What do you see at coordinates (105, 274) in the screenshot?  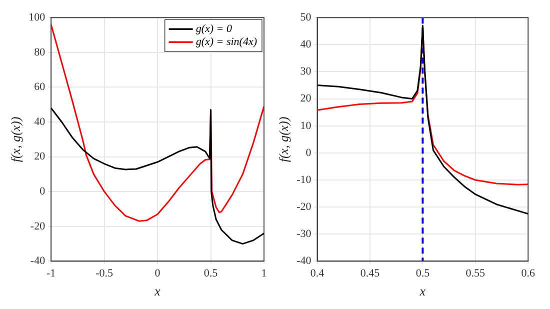 I see `x-tick-label: -0.5` at bounding box center [105, 274].